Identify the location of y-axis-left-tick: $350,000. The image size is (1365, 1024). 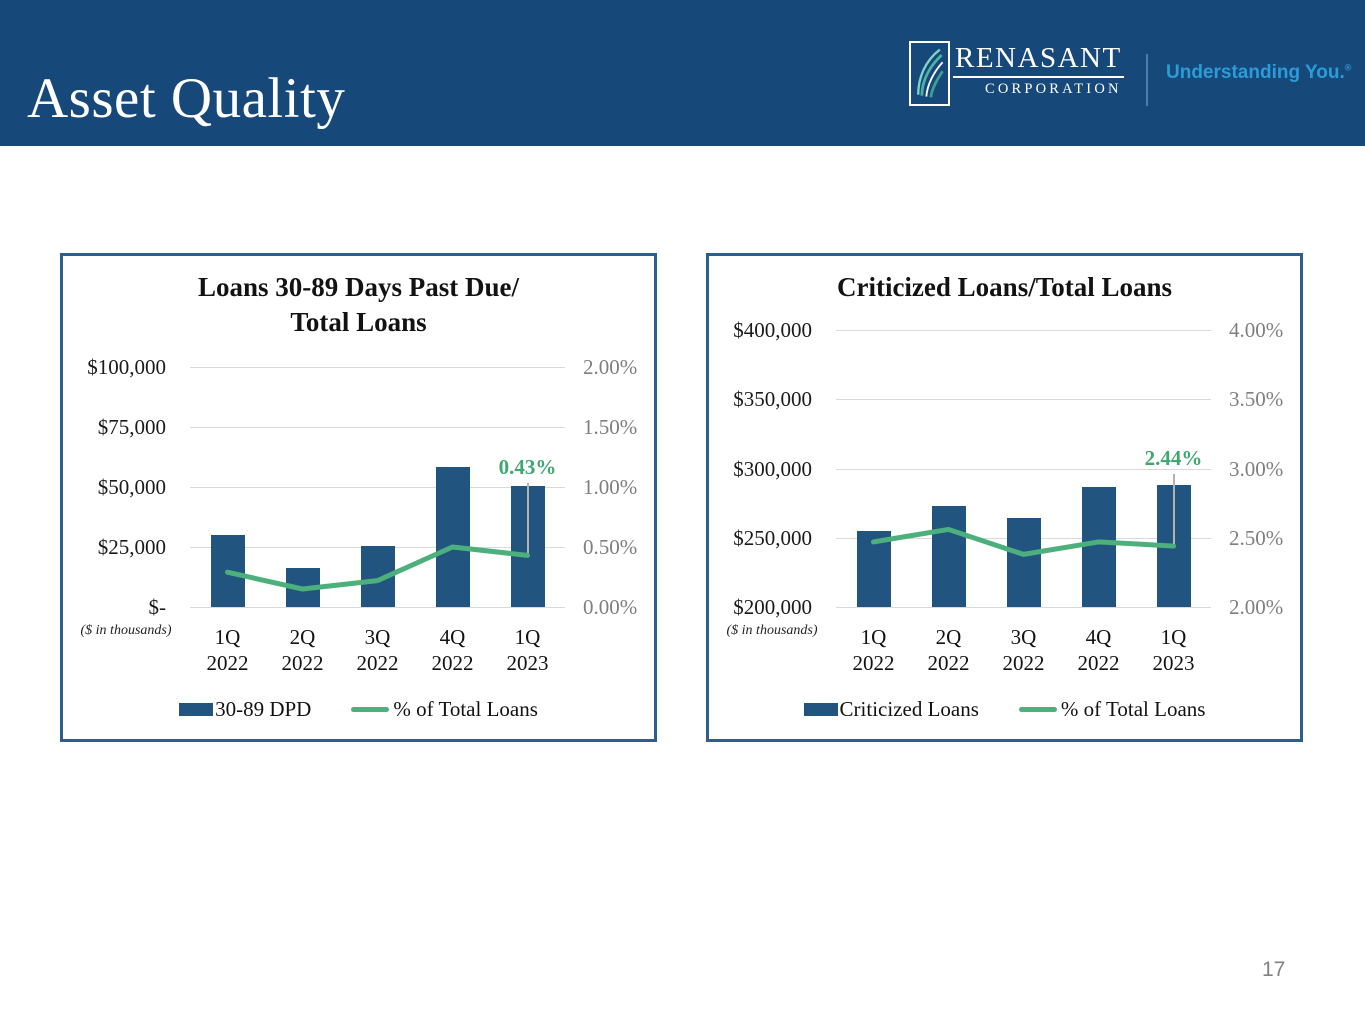
(772, 399).